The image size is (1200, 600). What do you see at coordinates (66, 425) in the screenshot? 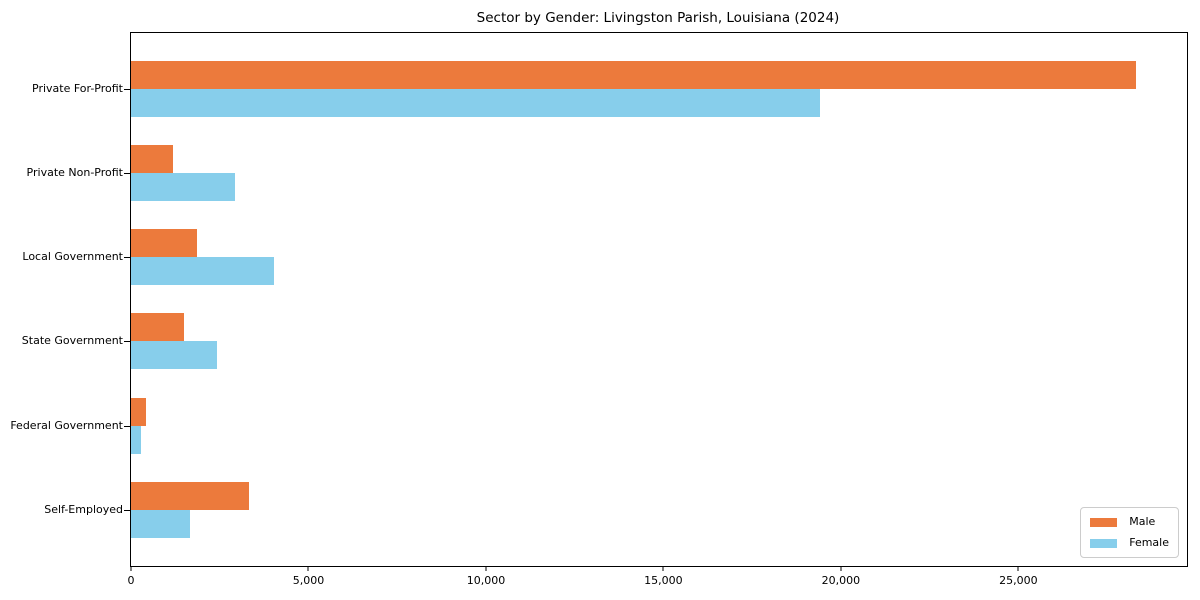
I see `y-tick-label-federal-government: Federal Government` at bounding box center [66, 425].